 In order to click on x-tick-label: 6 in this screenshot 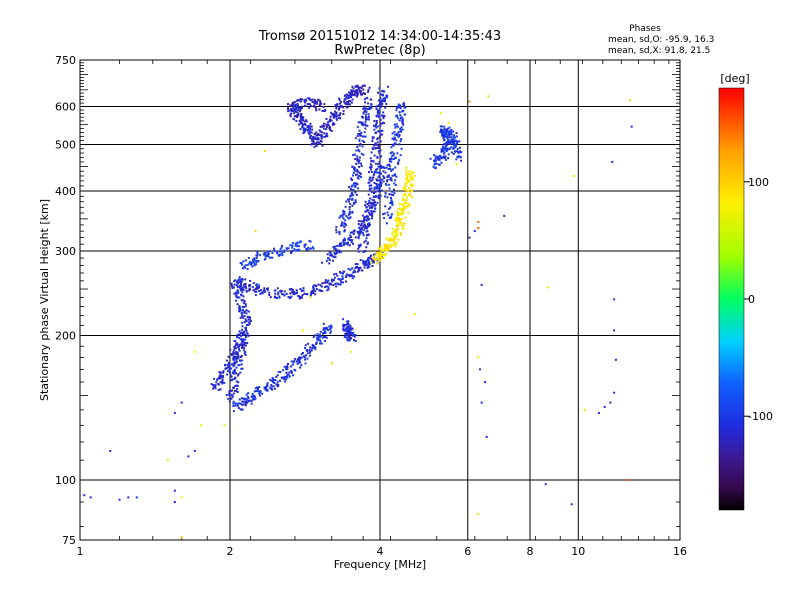, I will do `click(467, 551)`.